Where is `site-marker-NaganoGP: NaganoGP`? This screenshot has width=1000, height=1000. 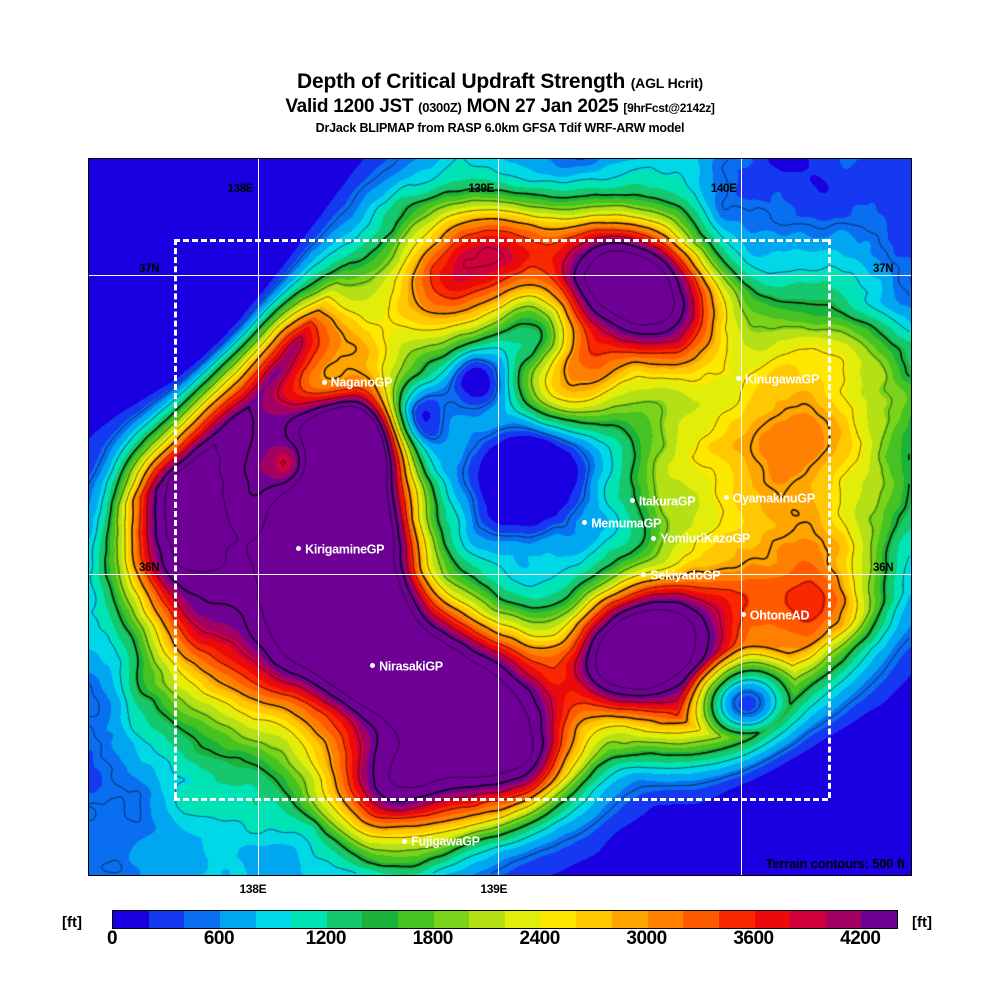
site-marker-NaganoGP: NaganoGP is located at coordinates (357, 383).